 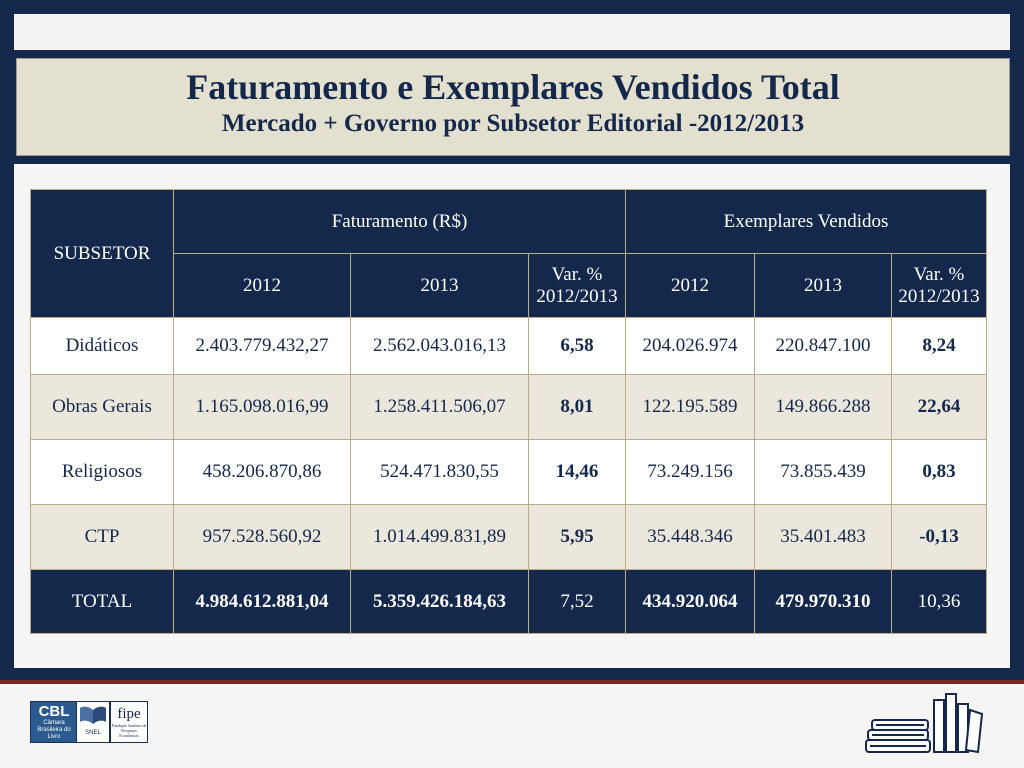 What do you see at coordinates (690, 537) in the screenshot?
I see `cell-ex-2012: 35.448.346` at bounding box center [690, 537].